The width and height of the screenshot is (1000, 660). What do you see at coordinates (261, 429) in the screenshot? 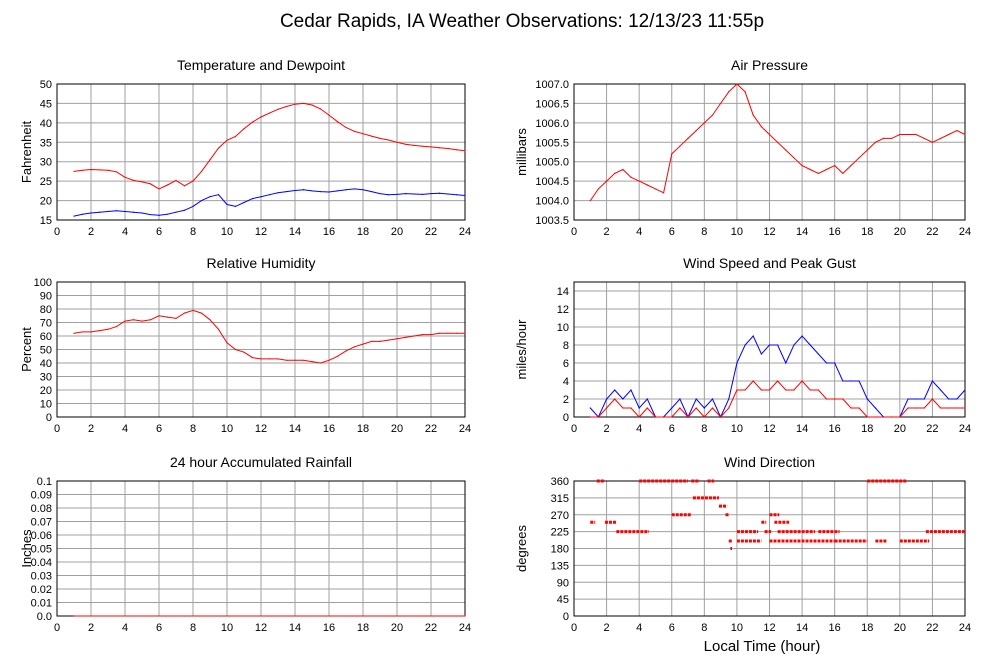
I see `humidity-x-tick-label: 12` at bounding box center [261, 429].